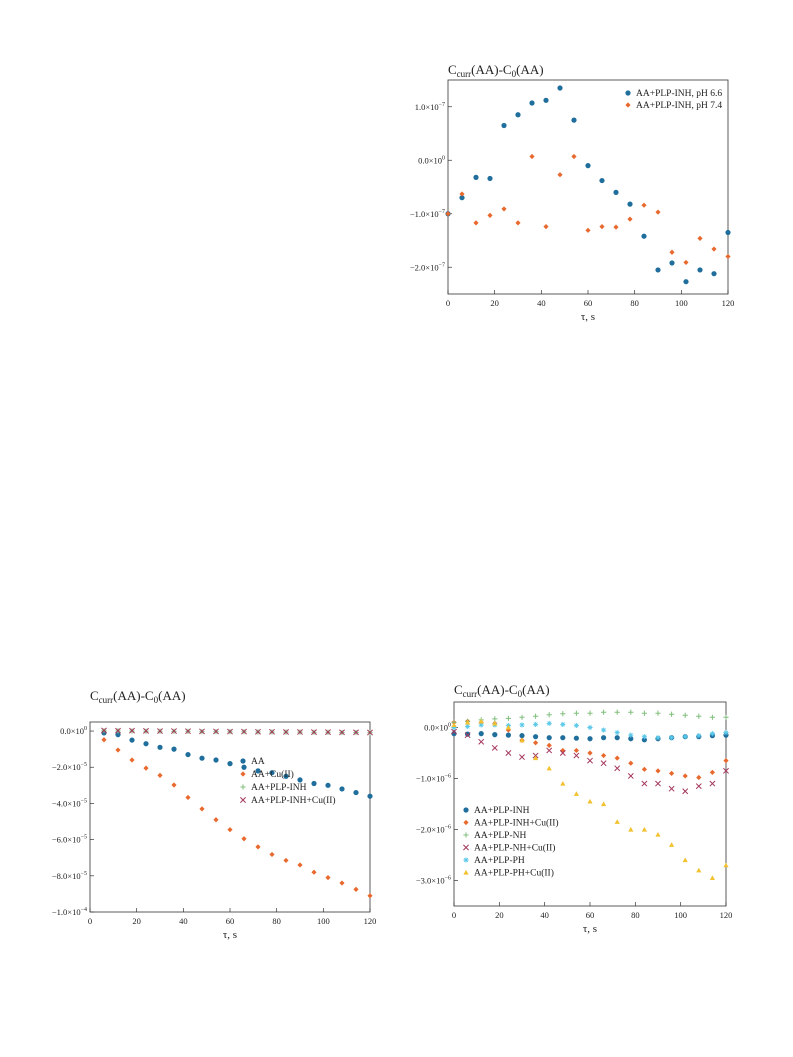 The height and width of the screenshot is (1057, 793). Describe the element at coordinates (427, 214) in the screenshot. I see `y-tick-label: −1.0×10⁻⁷` at that location.